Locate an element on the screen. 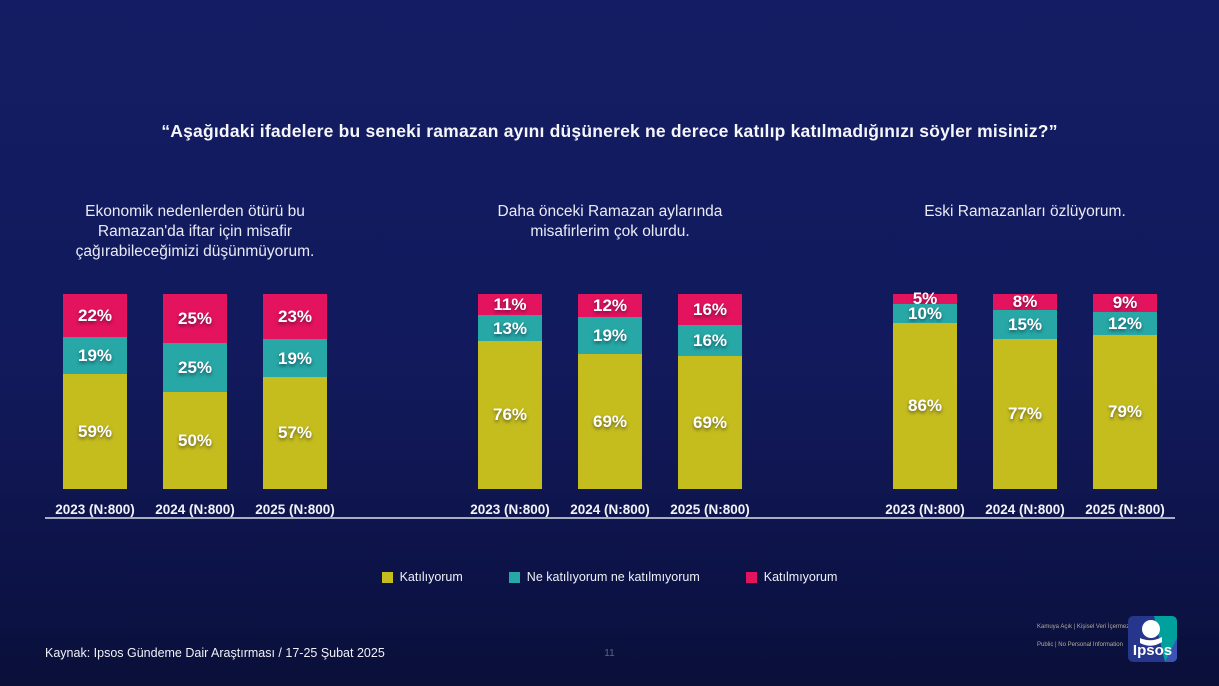 The image size is (1219, 686). bar-segment: 11% is located at coordinates (510, 305).